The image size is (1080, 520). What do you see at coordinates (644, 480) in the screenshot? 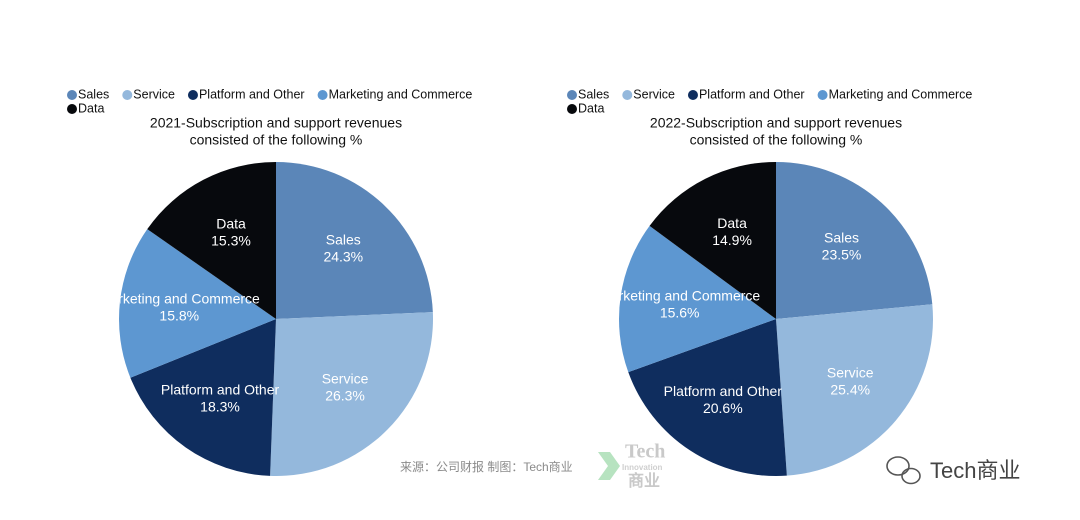
I see `logo-chinese: 商业` at bounding box center [644, 480].